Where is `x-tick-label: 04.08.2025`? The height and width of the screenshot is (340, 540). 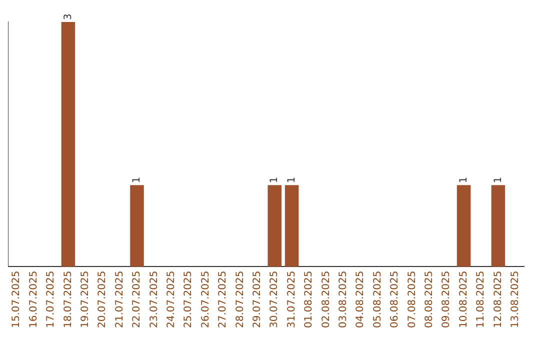 x-tick-label: 04.08.2025 is located at coordinates (360, 299).